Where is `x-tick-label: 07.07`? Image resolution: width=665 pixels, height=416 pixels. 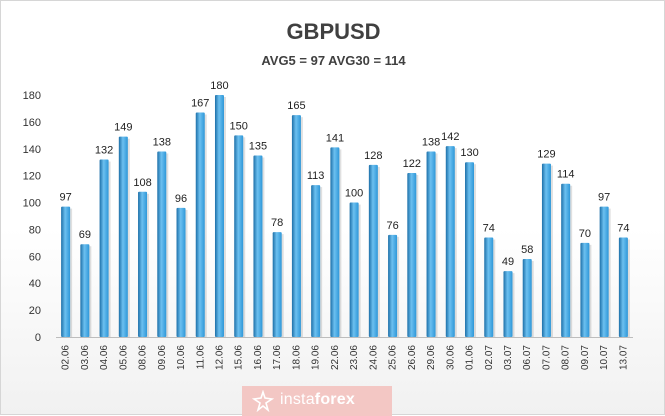 x-tick-label: 07.07 is located at coordinates (546, 357).